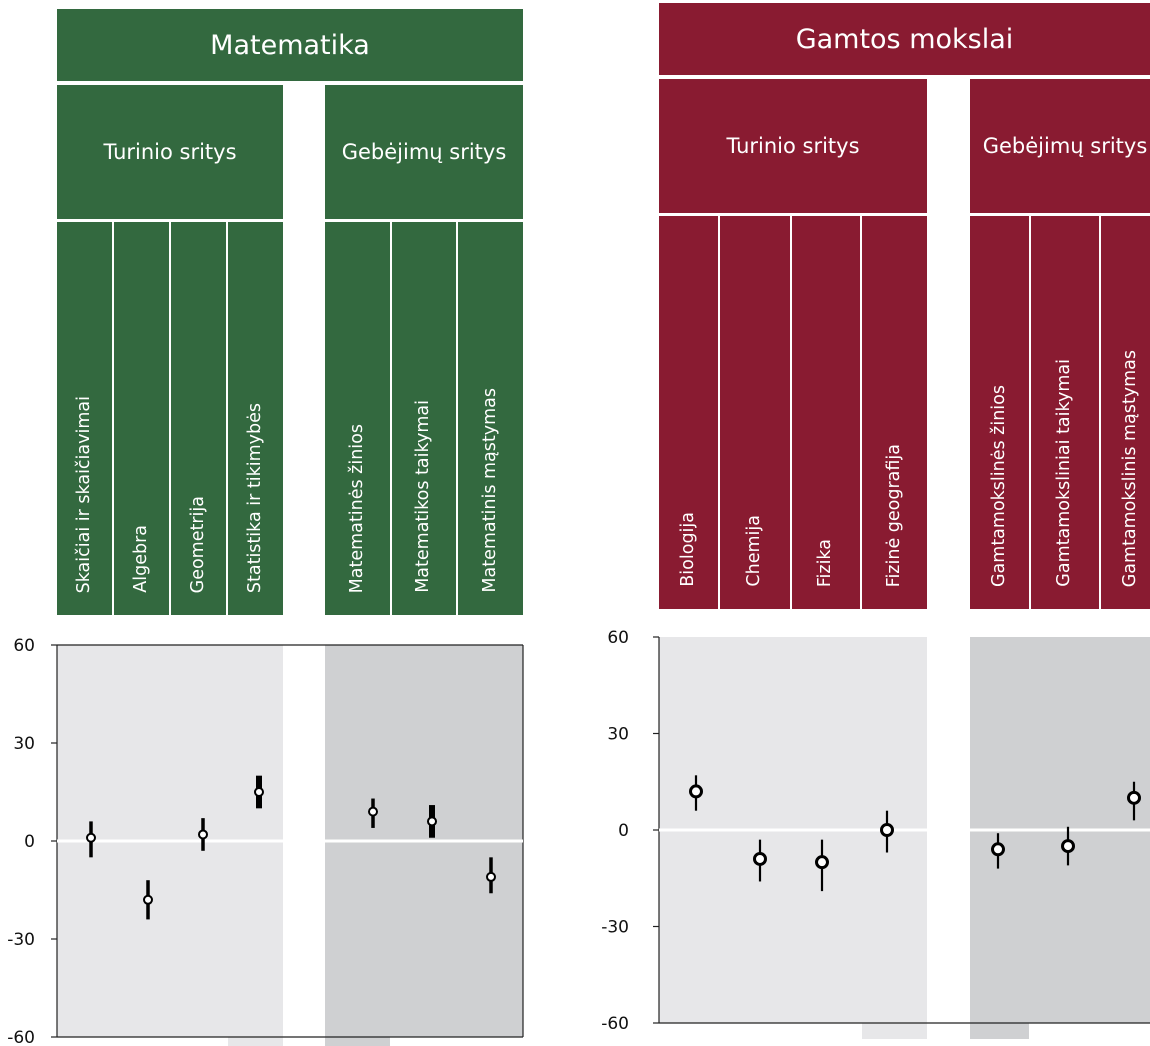 Image resolution: width=1150 pixels, height=1046 pixels. Describe the element at coordinates (490, 418) in the screenshot. I see `category-label: Matematinis mąstymas` at that location.